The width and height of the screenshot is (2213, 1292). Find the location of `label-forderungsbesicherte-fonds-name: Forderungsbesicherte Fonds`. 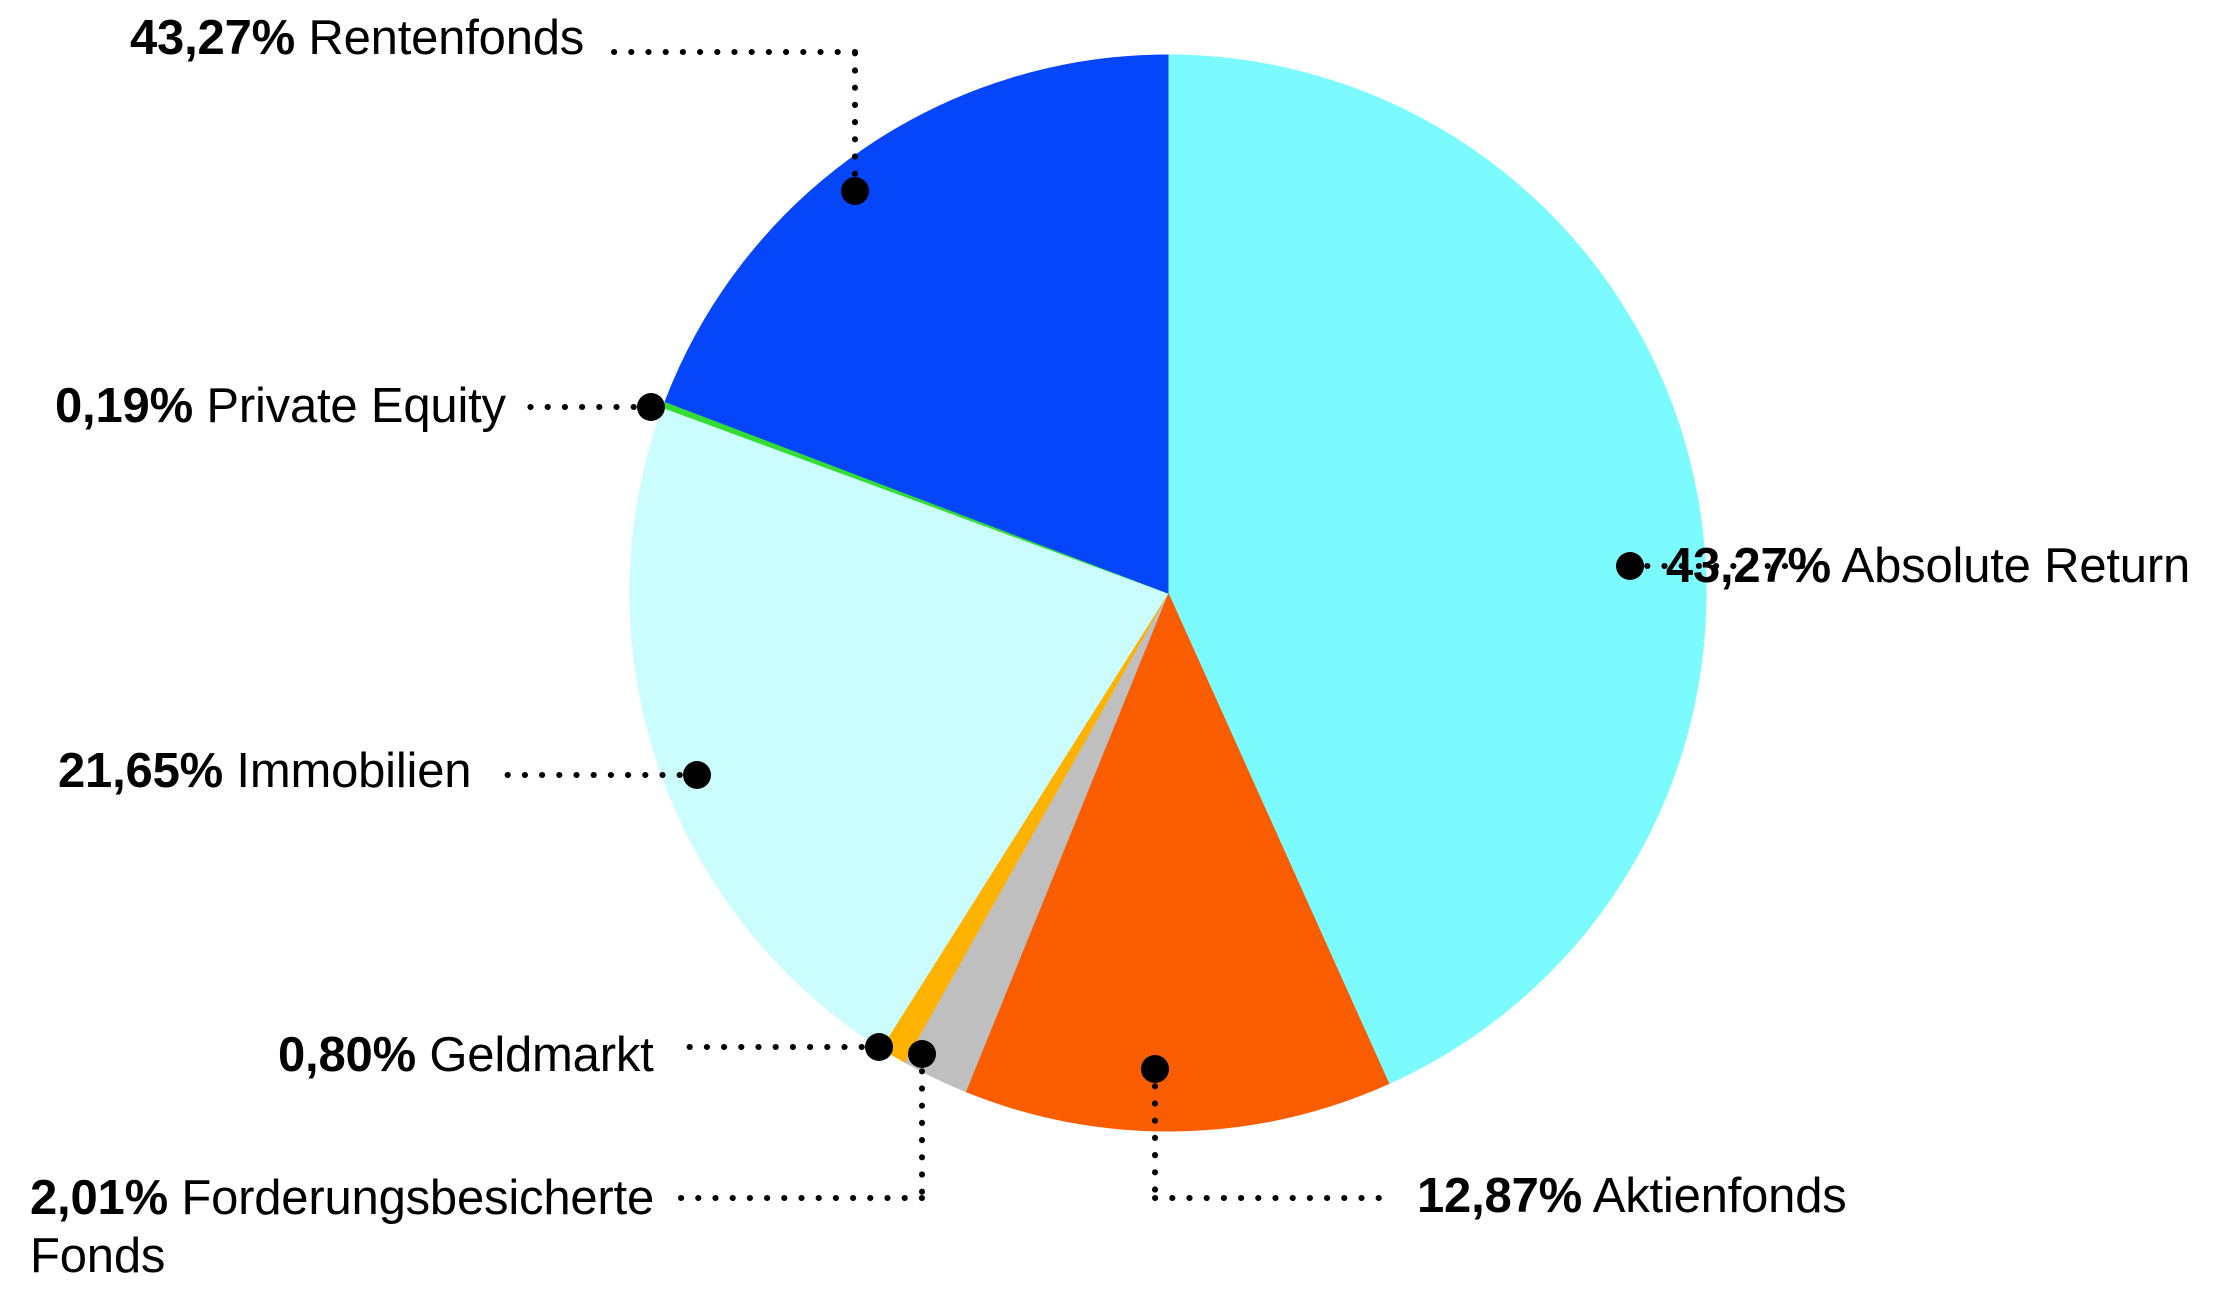

label-forderungsbesicherte-fonds-name: Forderungsbesicherte Fonds is located at coordinates (342, 1227).